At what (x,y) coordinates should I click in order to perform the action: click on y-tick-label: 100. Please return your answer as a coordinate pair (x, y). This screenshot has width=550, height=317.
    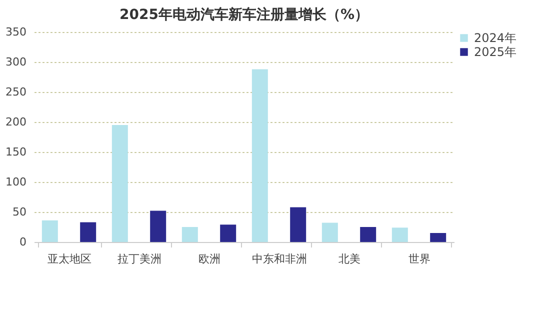
    Looking at the image, I should click on (16, 182).